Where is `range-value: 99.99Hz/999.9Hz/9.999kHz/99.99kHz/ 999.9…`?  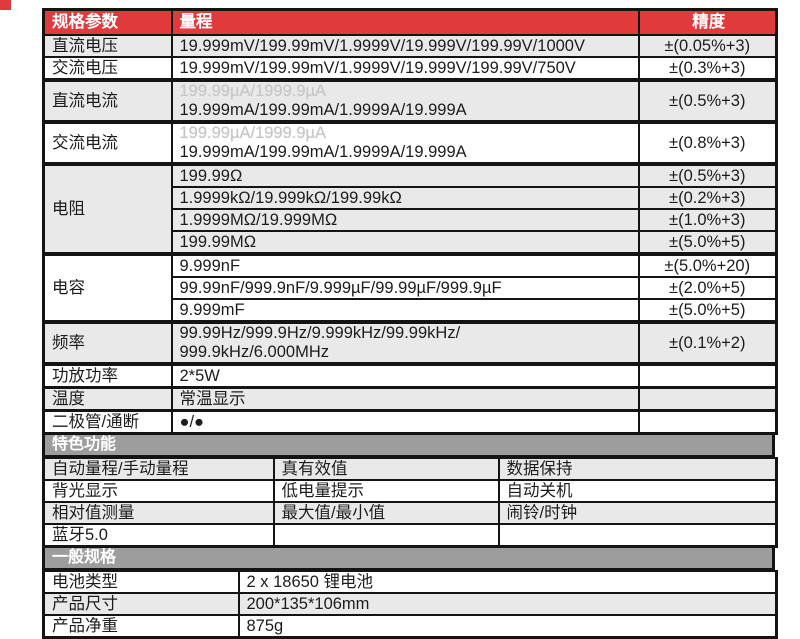 range-value: 99.99Hz/999.9Hz/9.999kHz/99.99kHz/ 999.9… is located at coordinates (405, 342).